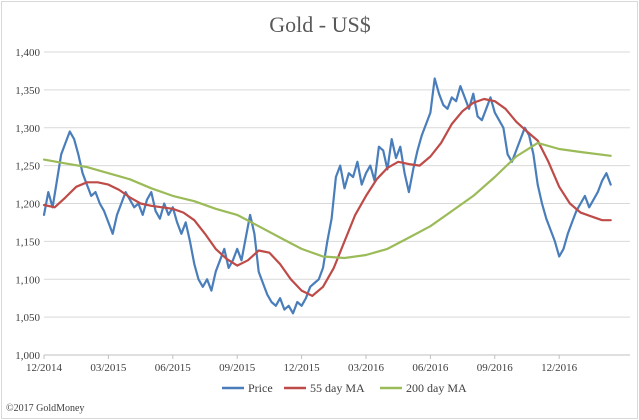  Describe the element at coordinates (27, 280) in the screenshot. I see `y-tick-label: 1,100` at that location.